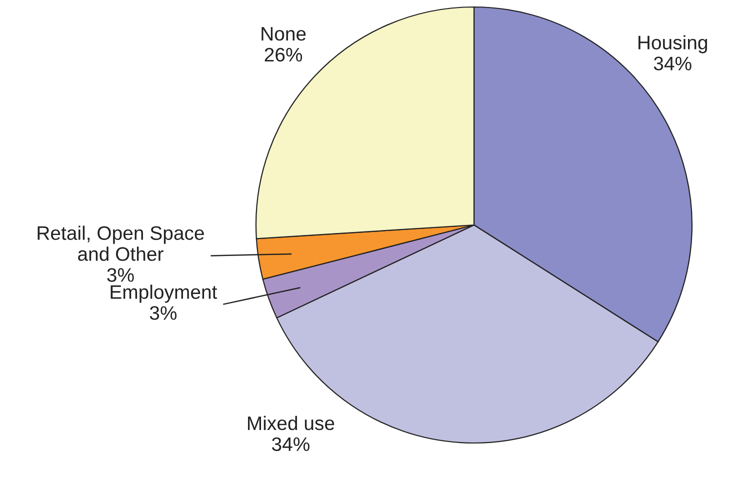 Image resolution: width=738 pixels, height=479 pixels. Describe the element at coordinates (284, 34) in the screenshot. I see `slice-label: None` at that location.